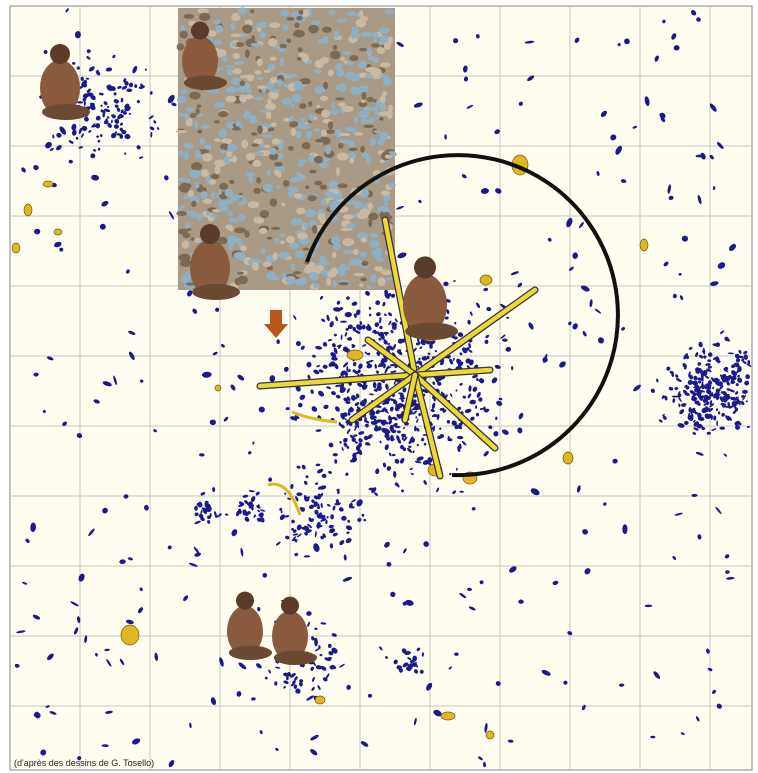  Describe the element at coordinates (568, 458) in the screenshot. I see `bone` at that location.